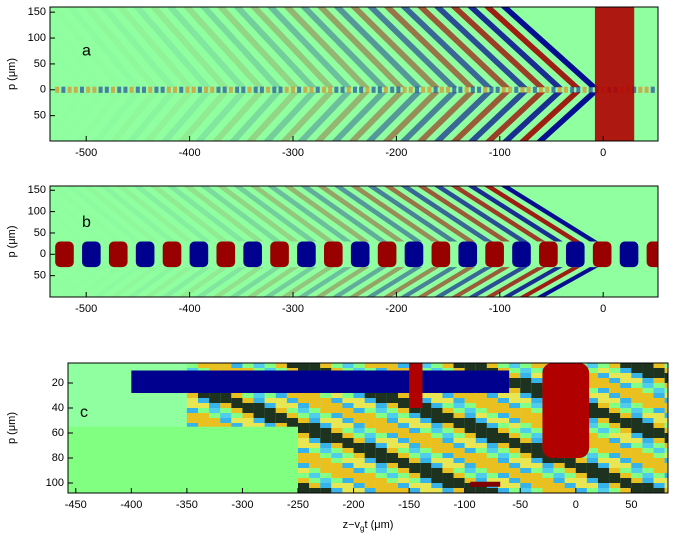  What do you see at coordinates (566, 410) in the screenshot?
I see `field-region` at bounding box center [566, 410].